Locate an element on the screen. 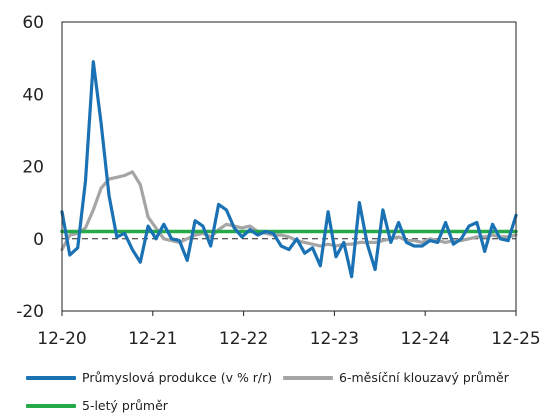 This screenshot has width=547, height=418. x-tick-label: 12-24 is located at coordinates (424, 339).